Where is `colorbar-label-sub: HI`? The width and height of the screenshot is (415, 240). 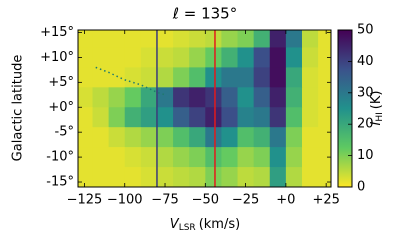 colorbar-label-sub: HI is located at coordinates (380, 116).